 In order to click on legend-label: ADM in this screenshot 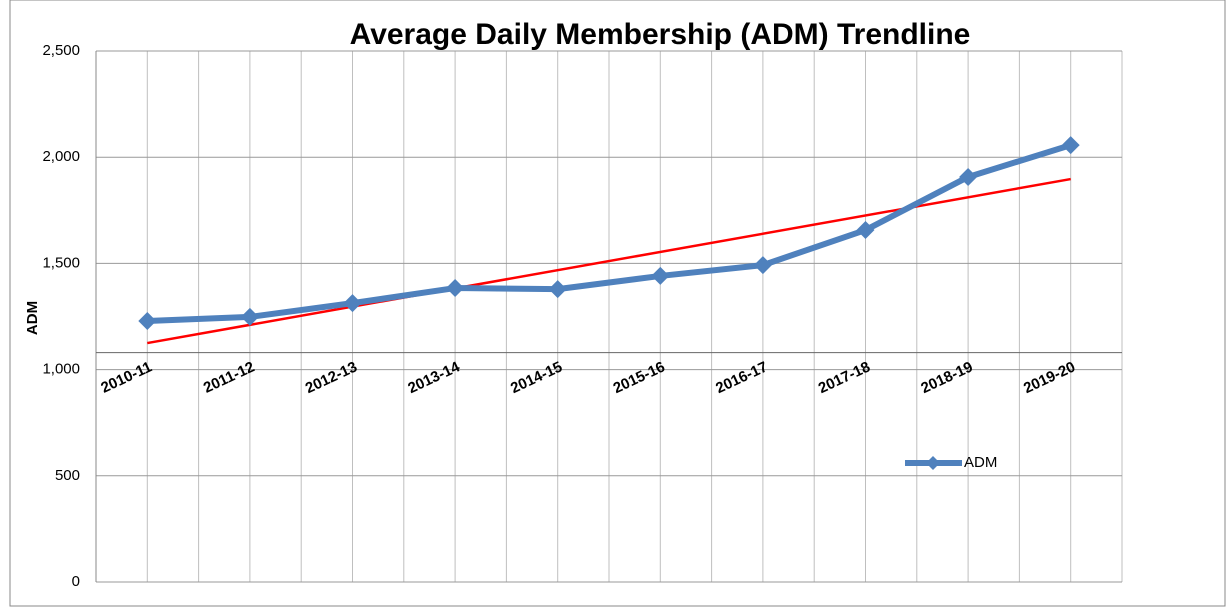, I will do `click(980, 462)`.